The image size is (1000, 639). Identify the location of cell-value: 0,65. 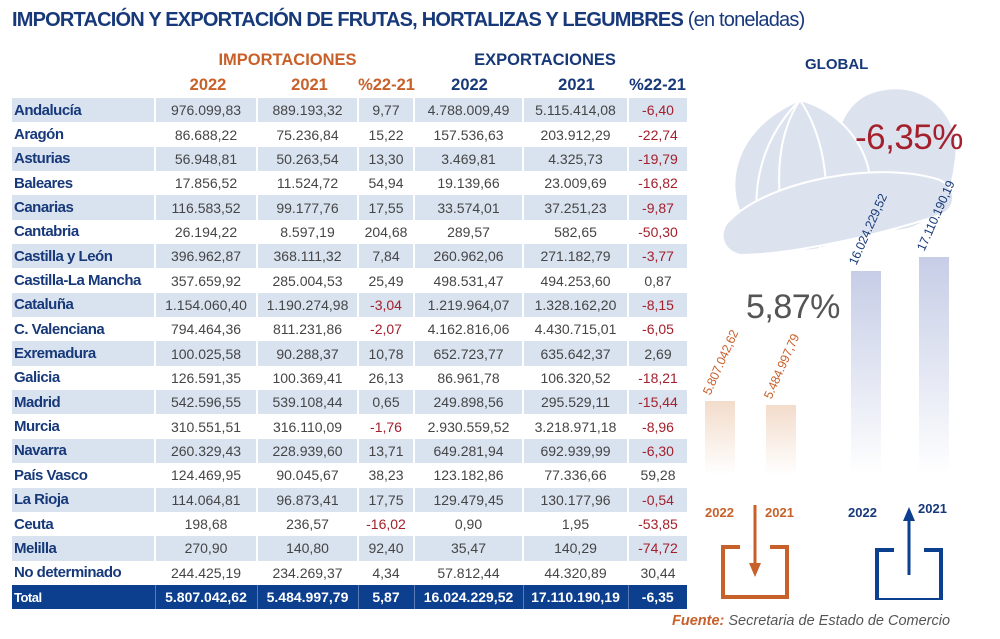
(385, 402).